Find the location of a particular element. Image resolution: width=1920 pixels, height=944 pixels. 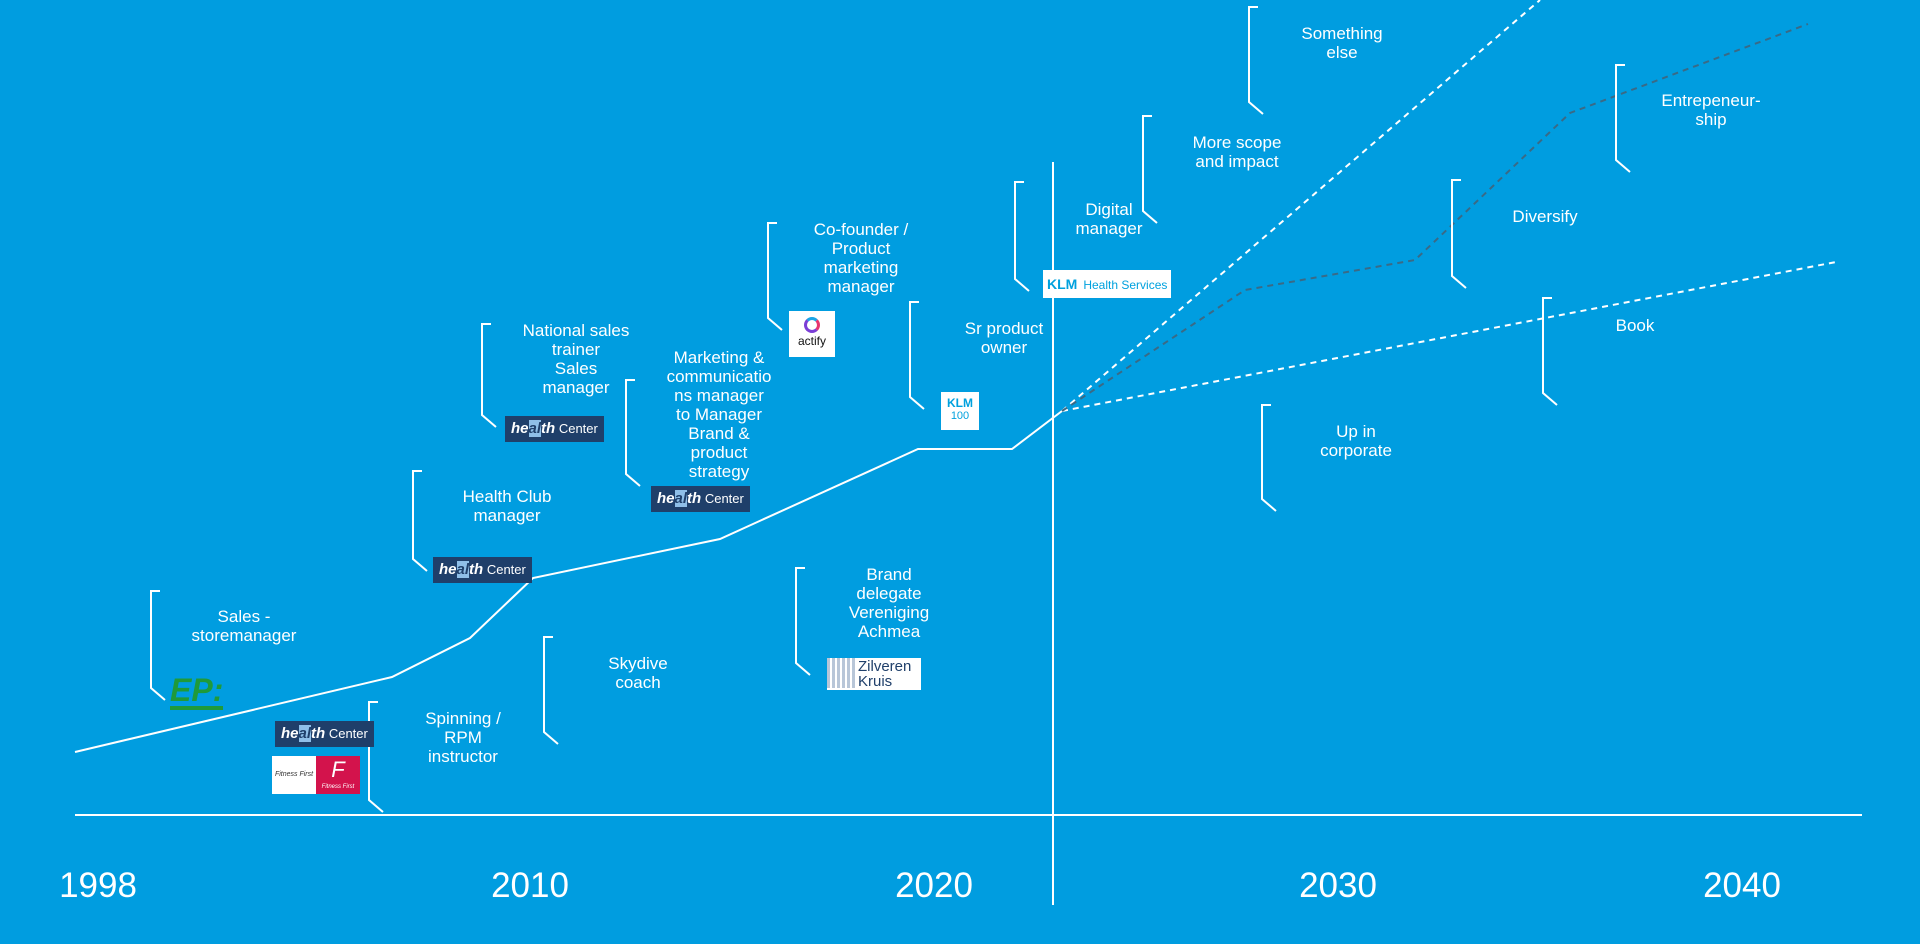

bracket-sales is located at coordinates (158, 645).